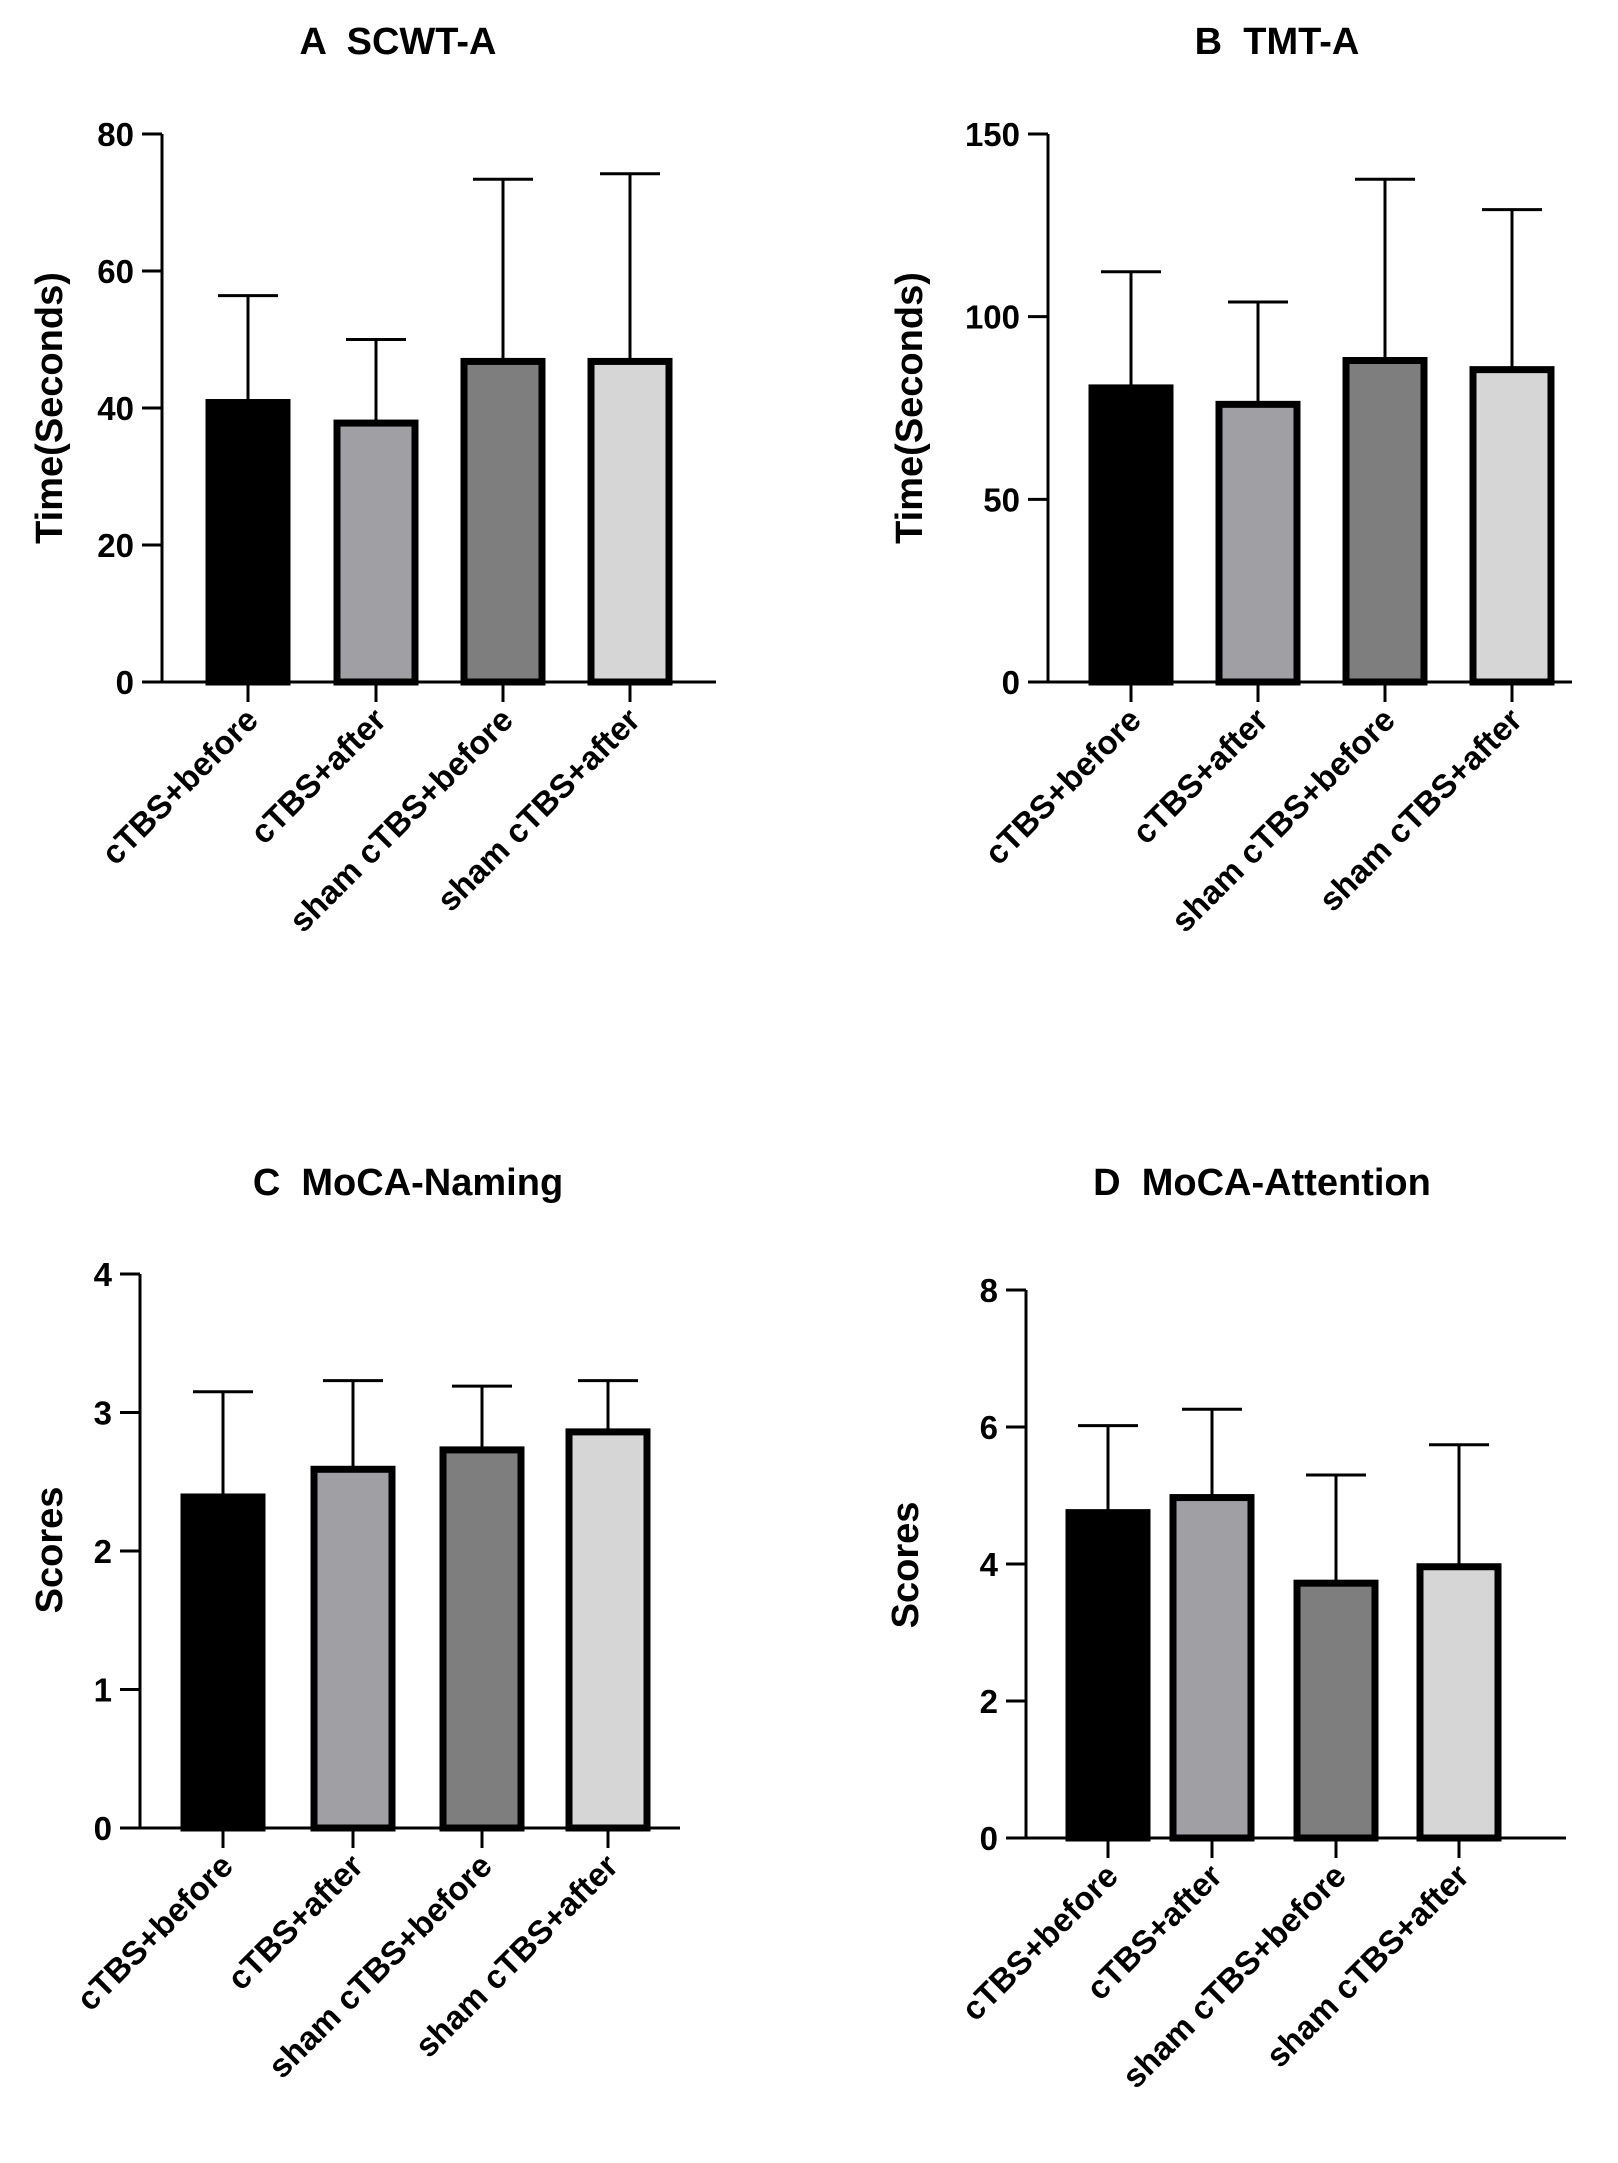  What do you see at coordinates (125, 682) in the screenshot?
I see `panel-a-ytick-label: 0` at bounding box center [125, 682].